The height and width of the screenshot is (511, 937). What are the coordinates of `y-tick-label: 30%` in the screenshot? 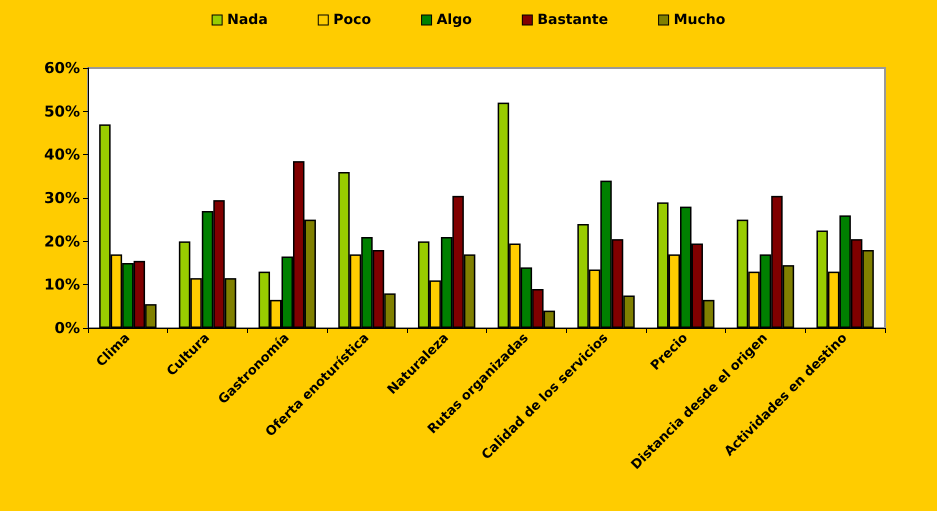 It's located at (62, 198).